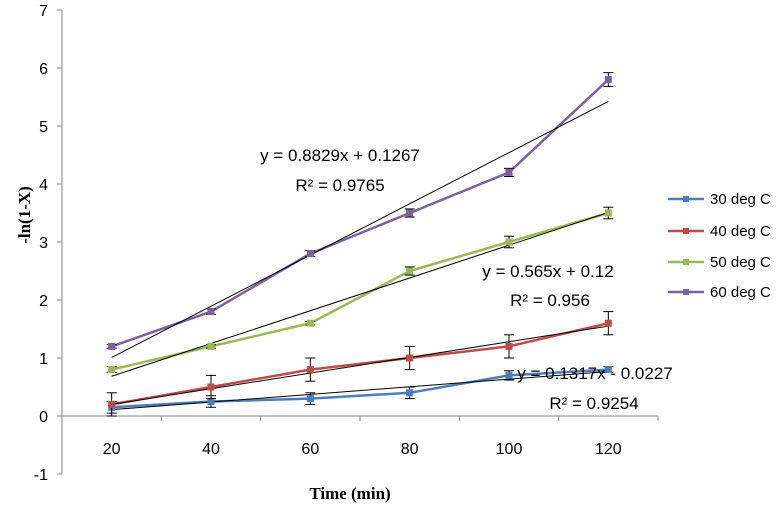 Image resolution: width=780 pixels, height=508 pixels. Describe the element at coordinates (740, 262) in the screenshot. I see `legend-label-2: 50 deg C` at that location.